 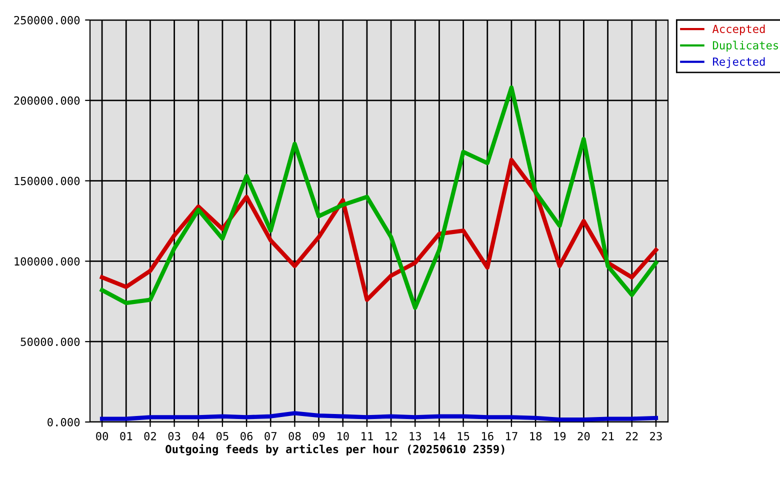 I want to click on y-tick-label: 200000.000, so click(x=47, y=100).